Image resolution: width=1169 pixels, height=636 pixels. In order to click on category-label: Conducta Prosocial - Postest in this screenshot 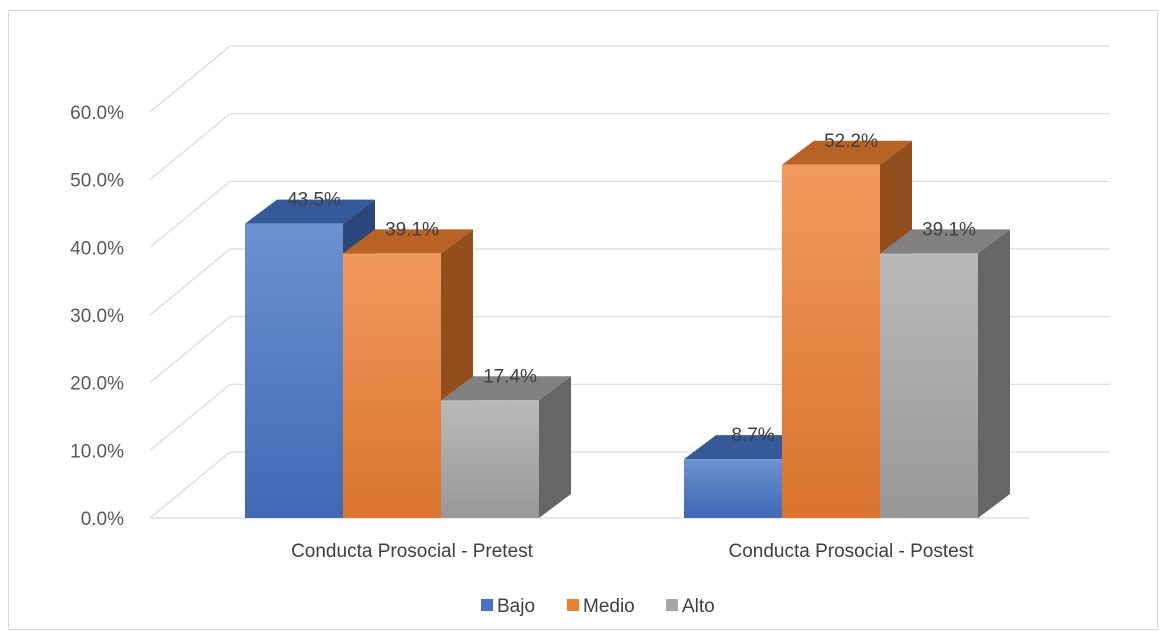, I will do `click(851, 551)`.